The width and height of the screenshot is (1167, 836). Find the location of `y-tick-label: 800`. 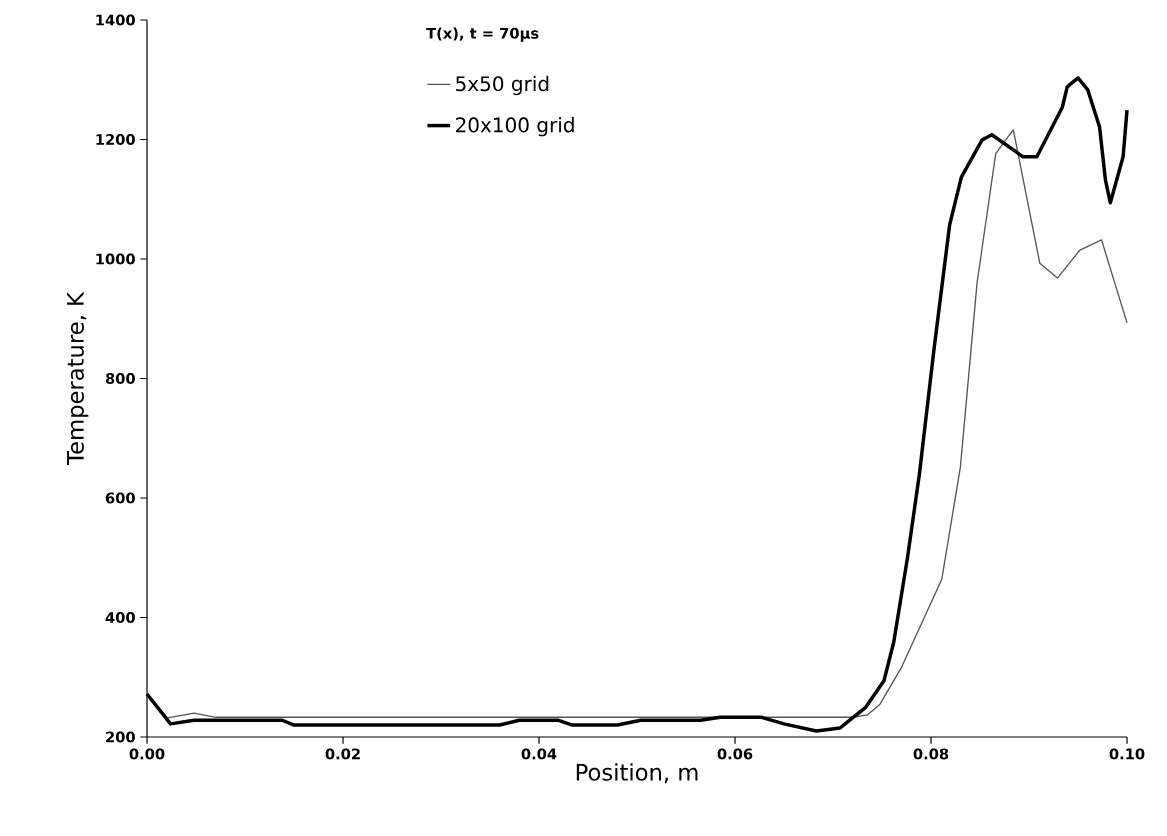

y-tick-label: 800 is located at coordinates (120, 378).